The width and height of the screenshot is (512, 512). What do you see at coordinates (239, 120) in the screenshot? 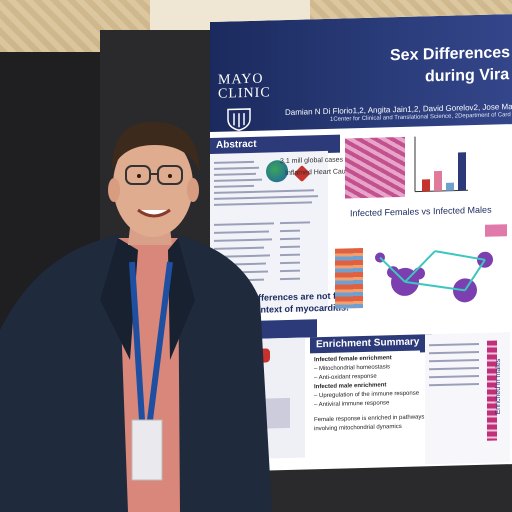
I see `mayo-shield-icon` at bounding box center [239, 120].